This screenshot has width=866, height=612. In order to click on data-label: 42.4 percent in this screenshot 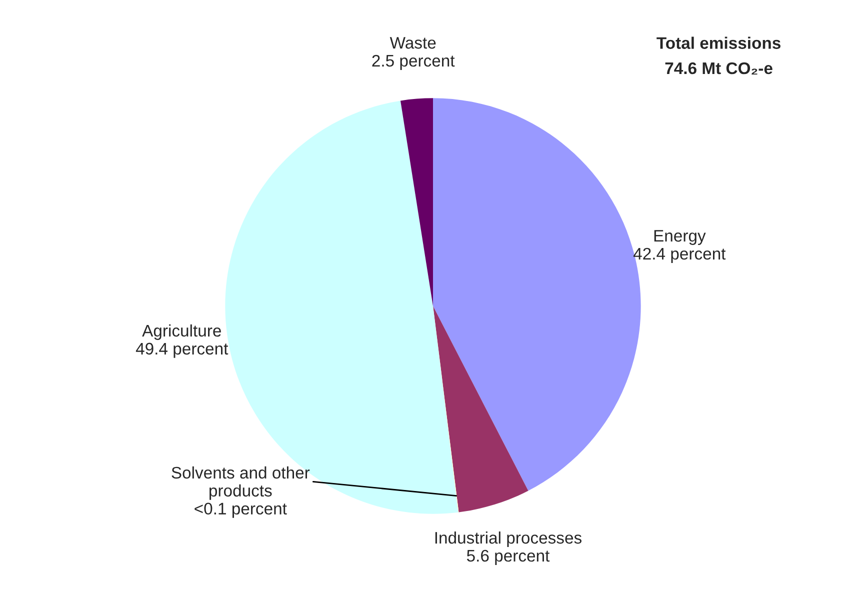, I will do `click(679, 255)`.